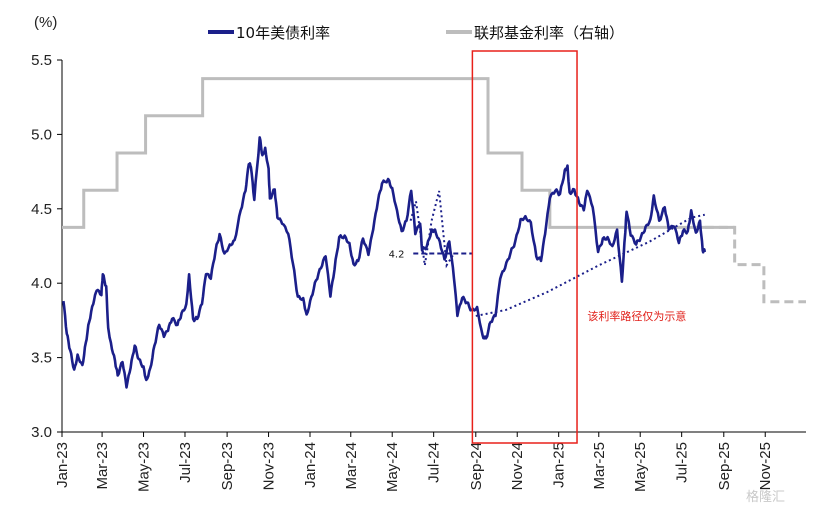 This screenshot has height=514, width=820. Describe the element at coordinates (476, 466) in the screenshot. I see `x-tick-label: Sep-24` at that location.